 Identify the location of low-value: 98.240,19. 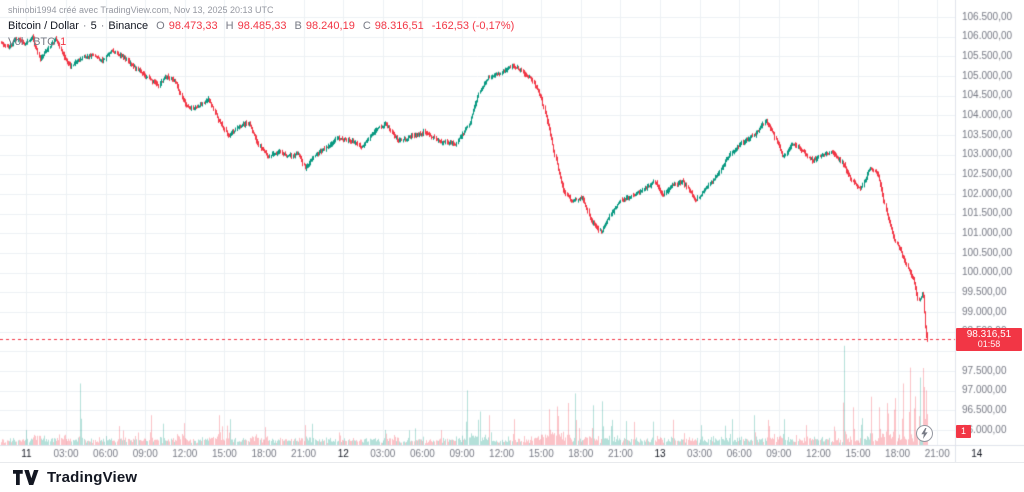
(330, 26).